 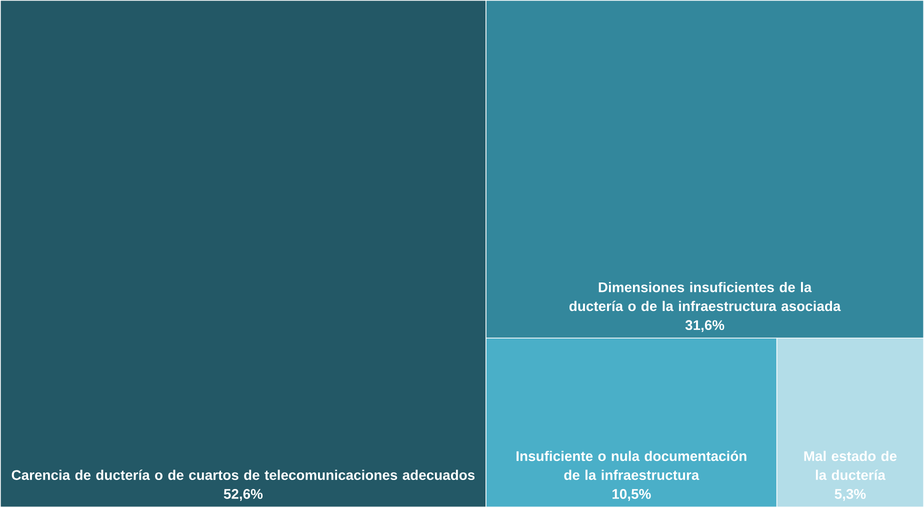 What do you see at coordinates (705, 296) in the screenshot?
I see `category-label: Dimensiones insuficientes de la ductería o de la infraestructura asociada` at bounding box center [705, 296].